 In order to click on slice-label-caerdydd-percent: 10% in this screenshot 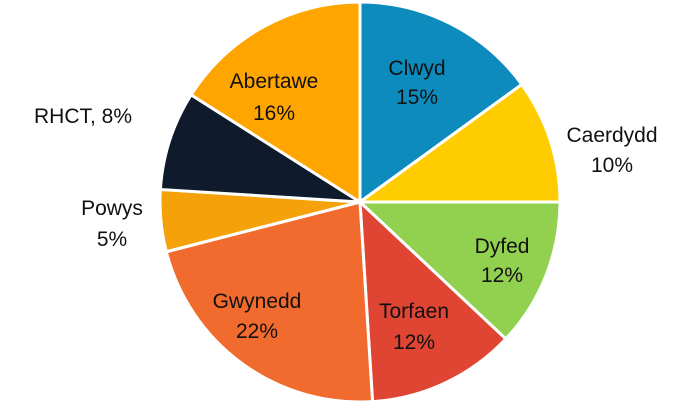, I will do `click(612, 165)`.